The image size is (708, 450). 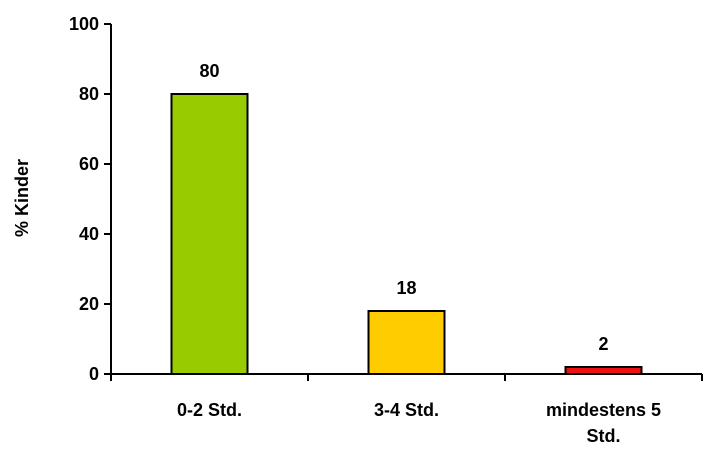 What do you see at coordinates (89, 304) in the screenshot?
I see `y-tick-label: 20` at bounding box center [89, 304].